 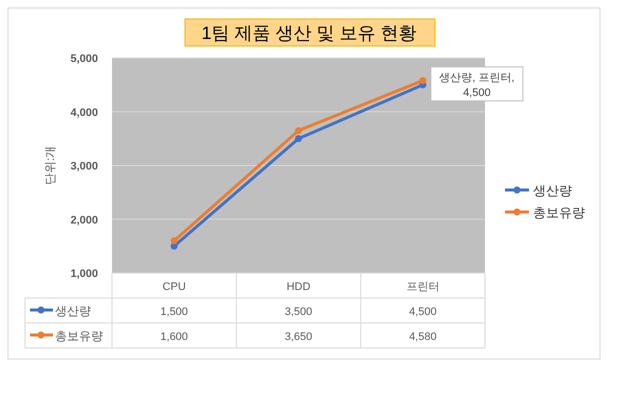 I want to click on legend-label: 총보유량, so click(x=559, y=212).